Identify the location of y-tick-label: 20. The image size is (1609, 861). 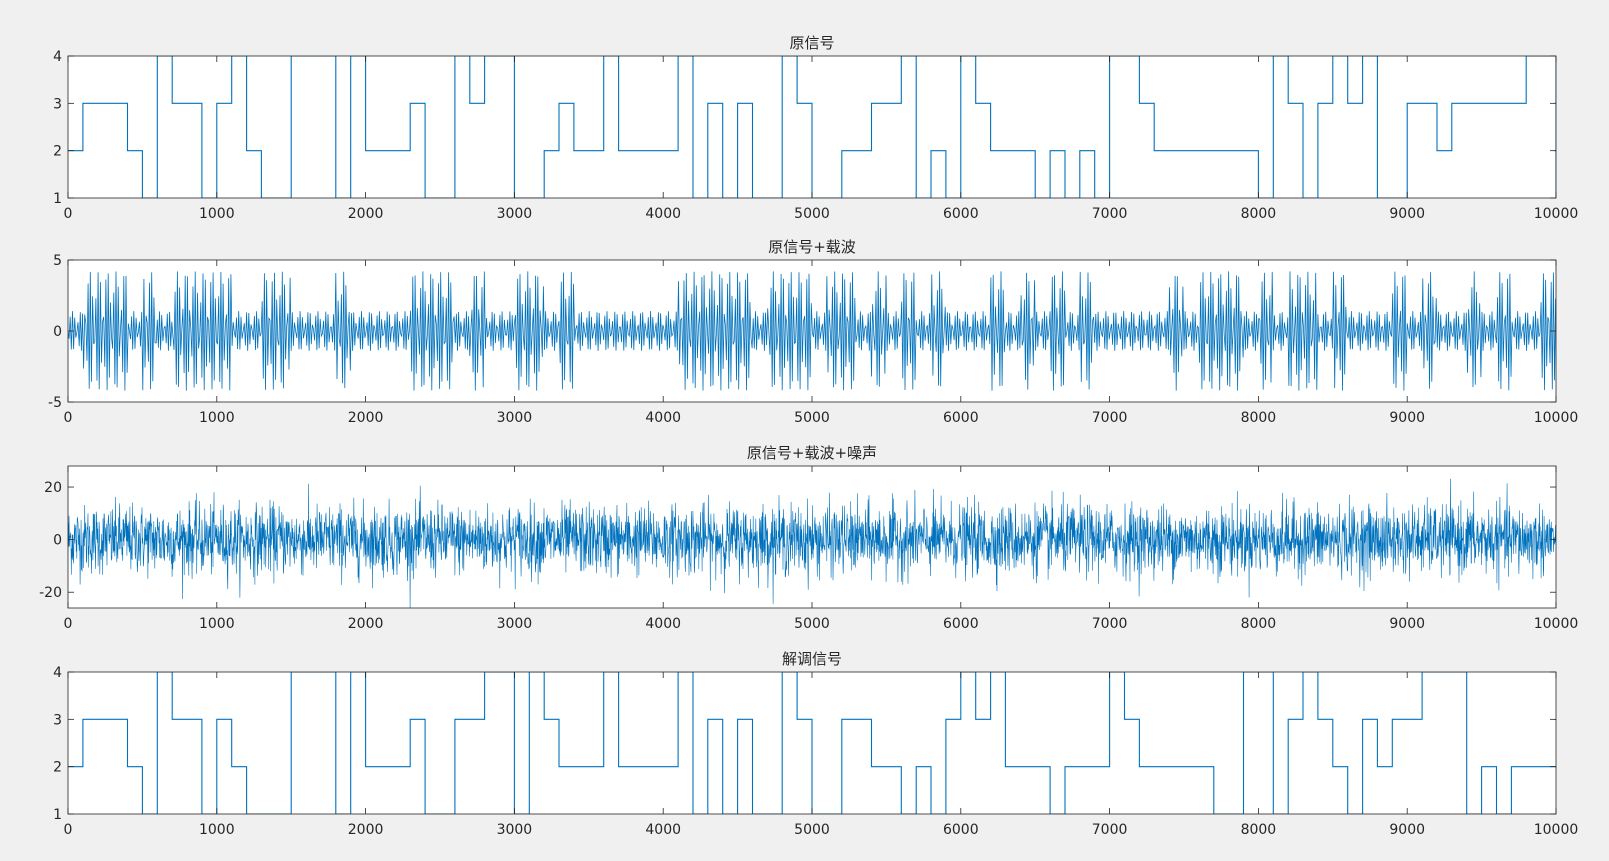
(53, 488).